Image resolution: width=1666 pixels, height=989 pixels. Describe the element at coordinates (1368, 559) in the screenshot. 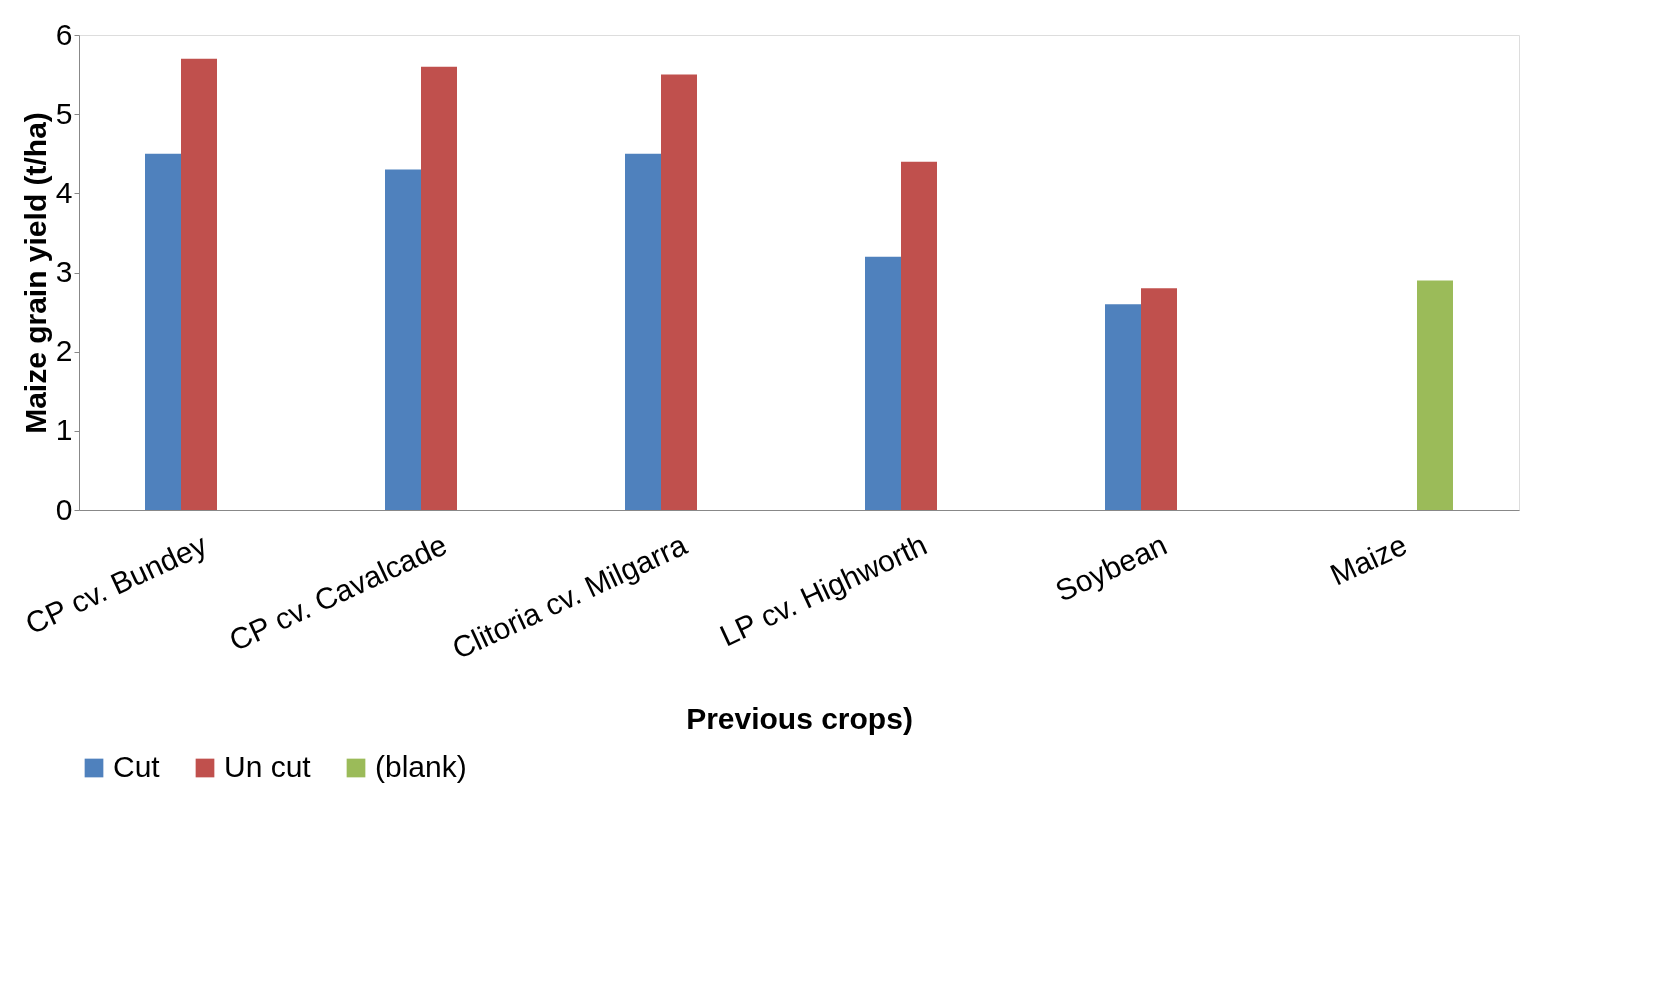

I see `x-tick-label: Maize` at that location.